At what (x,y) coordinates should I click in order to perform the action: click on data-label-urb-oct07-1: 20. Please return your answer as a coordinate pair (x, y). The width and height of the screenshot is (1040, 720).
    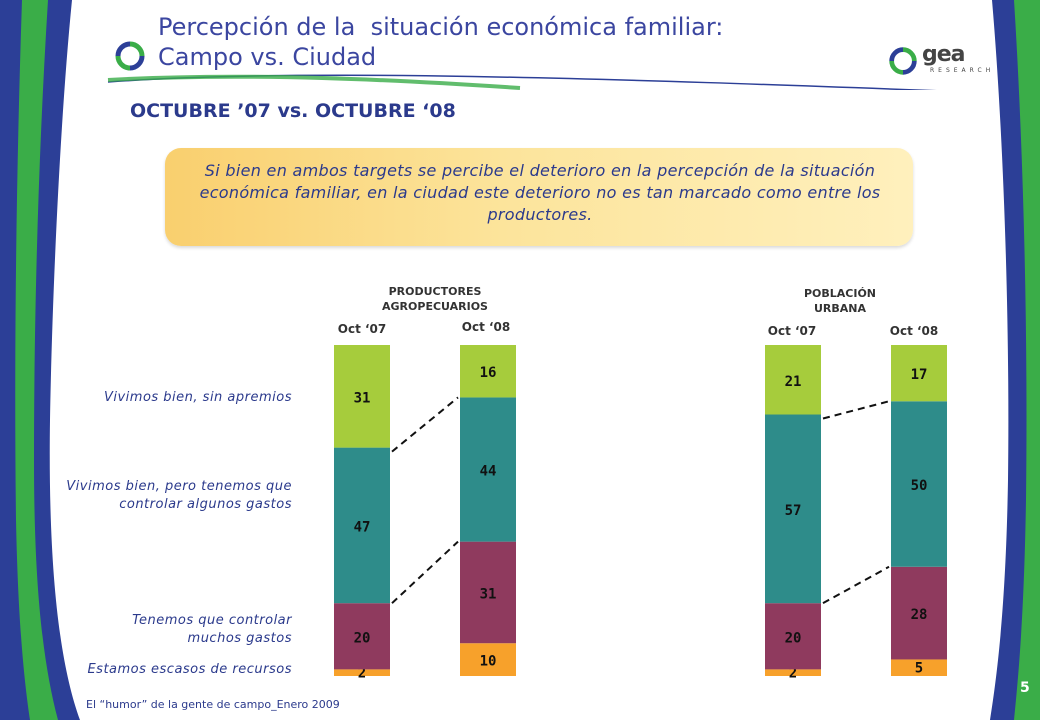
    Looking at the image, I should click on (793, 638).